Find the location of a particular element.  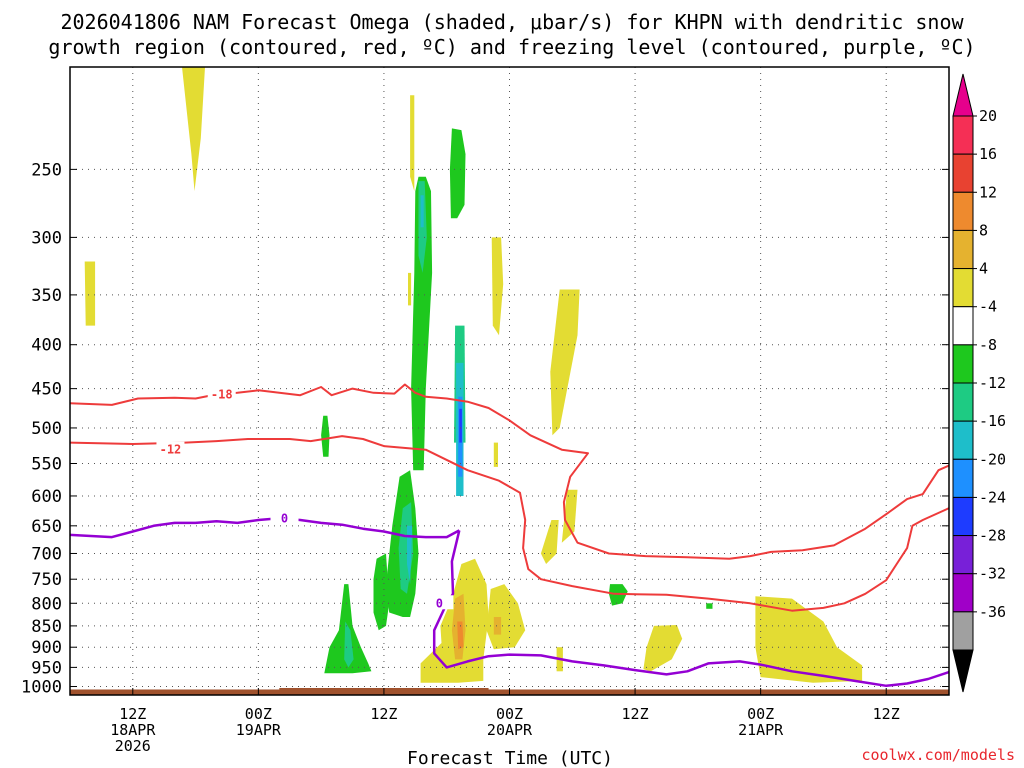

time-tick-label: 20APR is located at coordinates (510, 730).